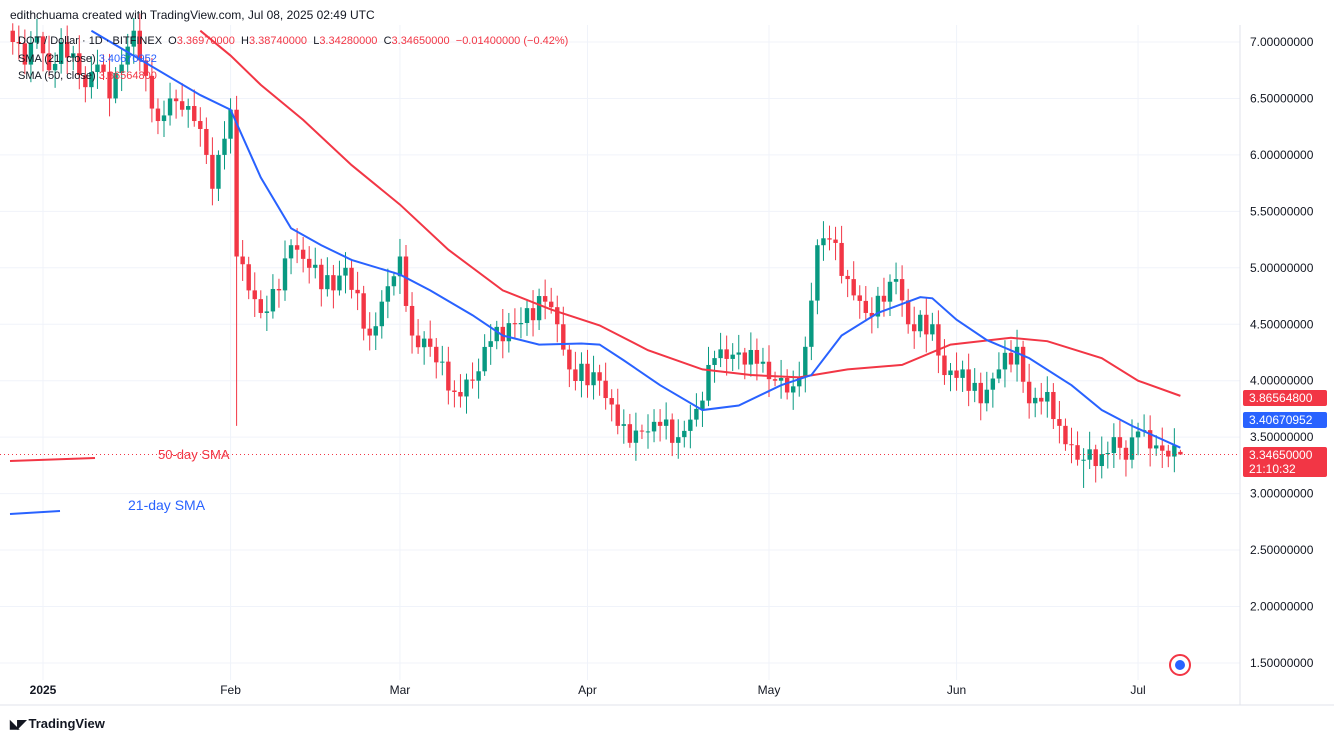 Image resolution: width=1334 pixels, height=742 pixels. I want to click on symbol-name: DOT / Dollar · 1D · BITFINEX, so click(90, 41).